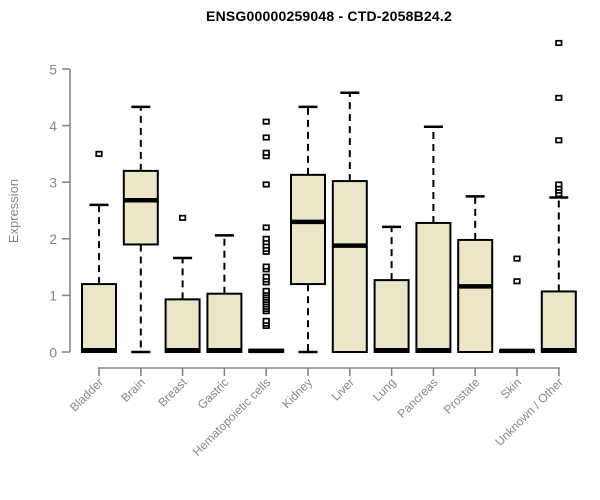  I want to click on box-skin, so click(517, 304).